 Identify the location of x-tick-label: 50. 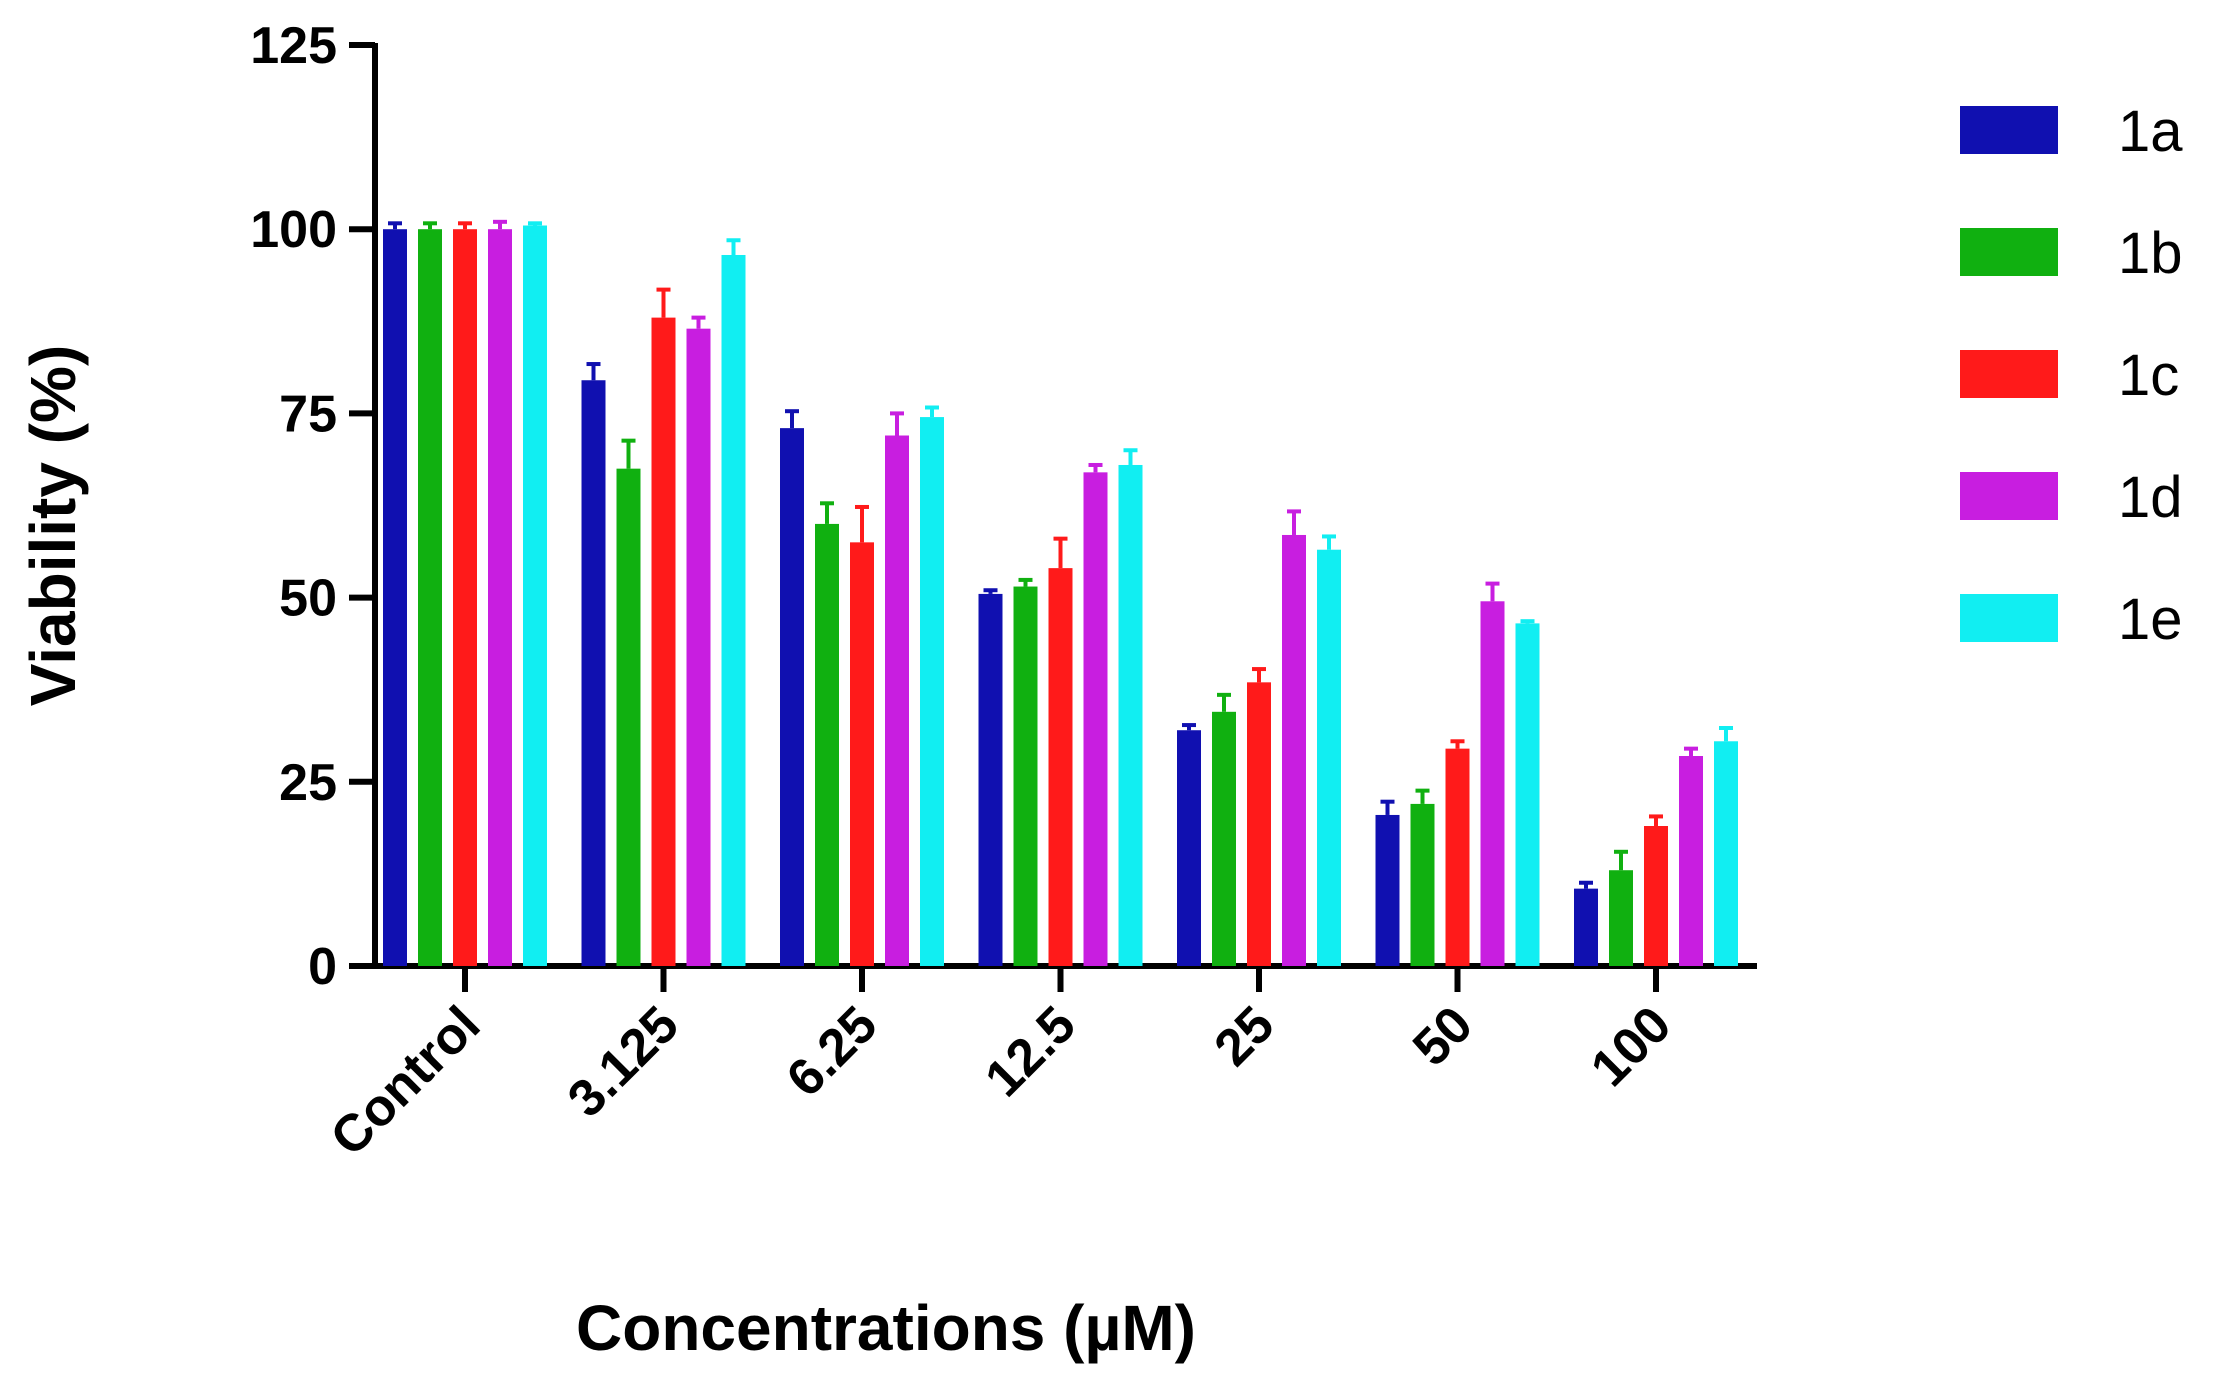
(1443, 1036).